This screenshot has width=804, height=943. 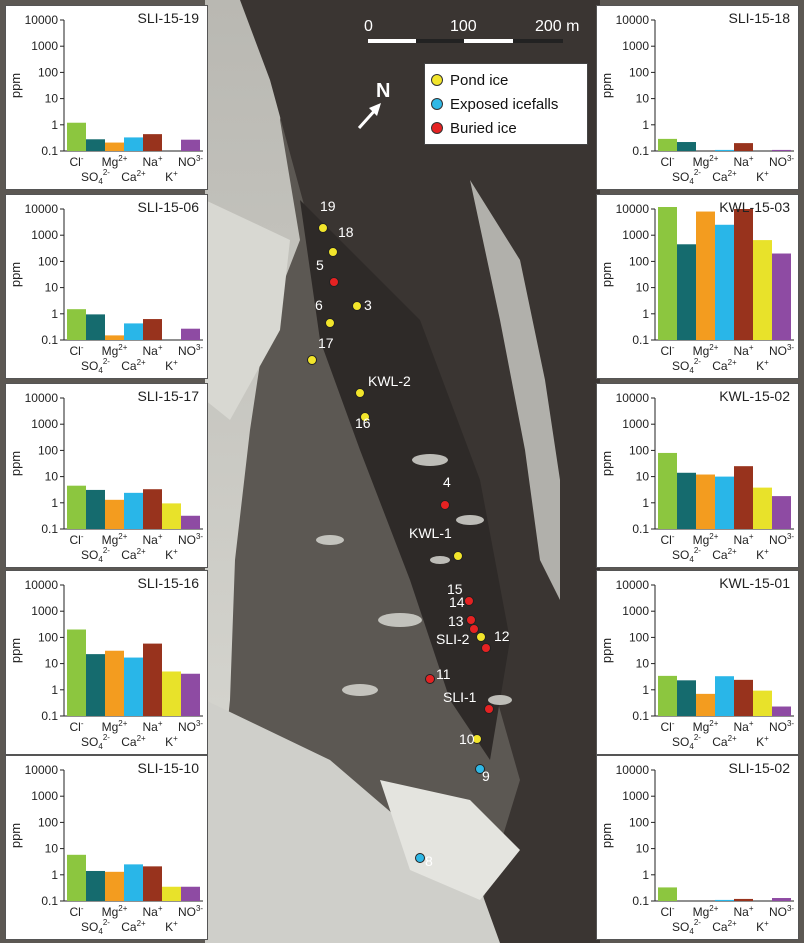 I want to click on map-legend: Pond ice Exposed icefalls Buried ice, so click(x=506, y=104).